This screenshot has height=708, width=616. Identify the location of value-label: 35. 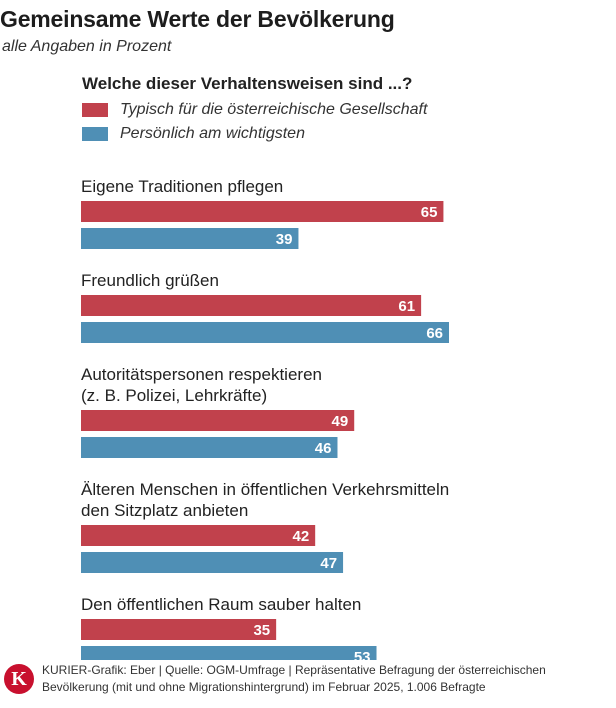
(261, 630).